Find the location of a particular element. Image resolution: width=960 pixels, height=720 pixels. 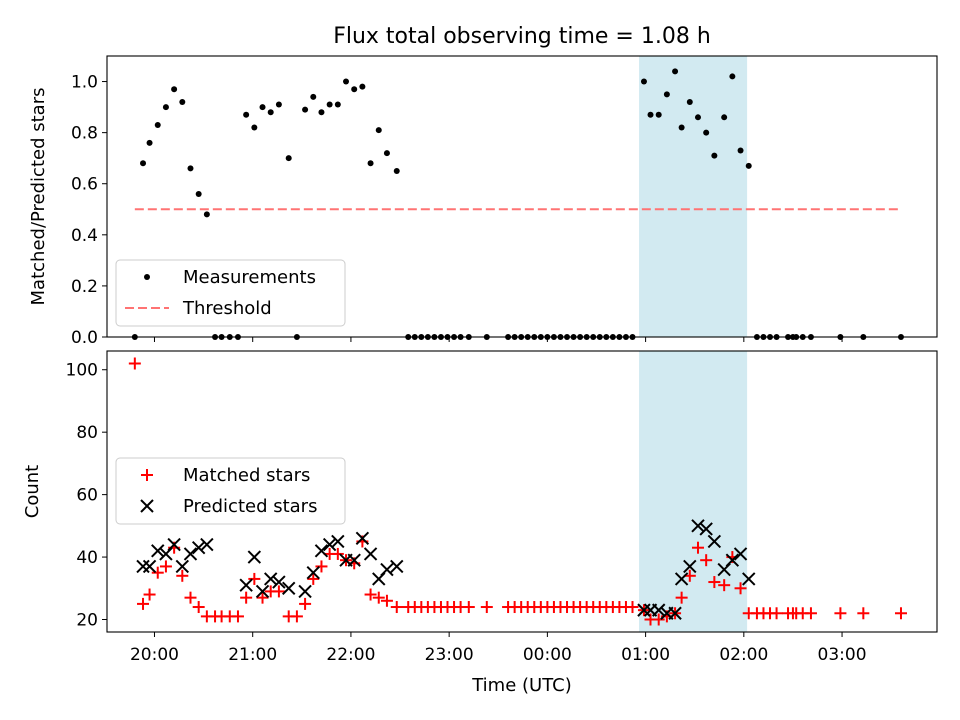

y-tick-label: 0.6 is located at coordinates (84, 185).